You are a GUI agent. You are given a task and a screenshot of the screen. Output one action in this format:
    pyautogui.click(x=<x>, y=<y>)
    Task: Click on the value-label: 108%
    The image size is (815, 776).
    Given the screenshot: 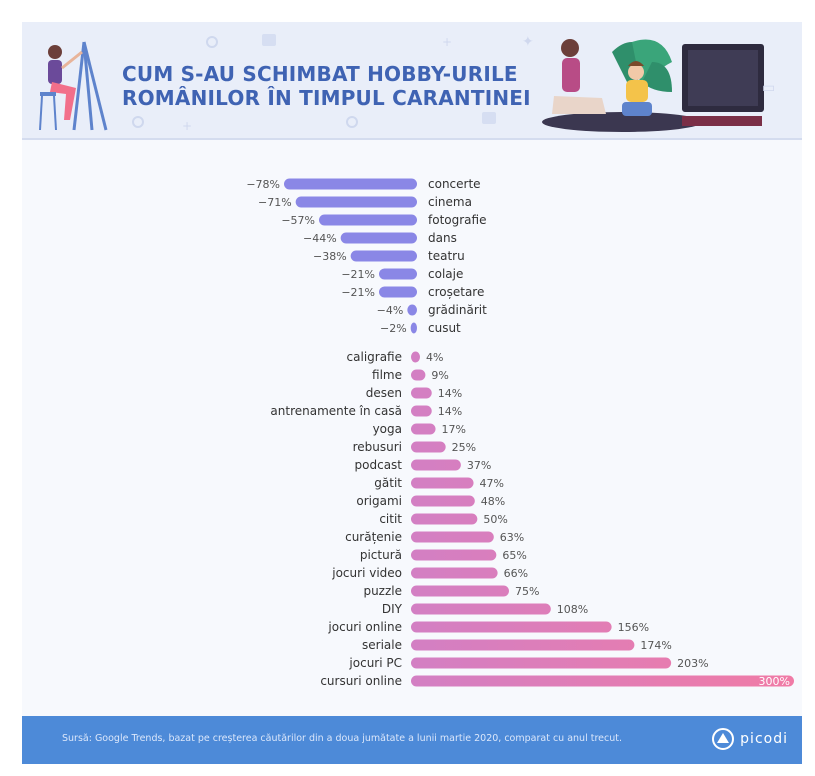 What is the action you would take?
    pyautogui.click(x=572, y=609)
    